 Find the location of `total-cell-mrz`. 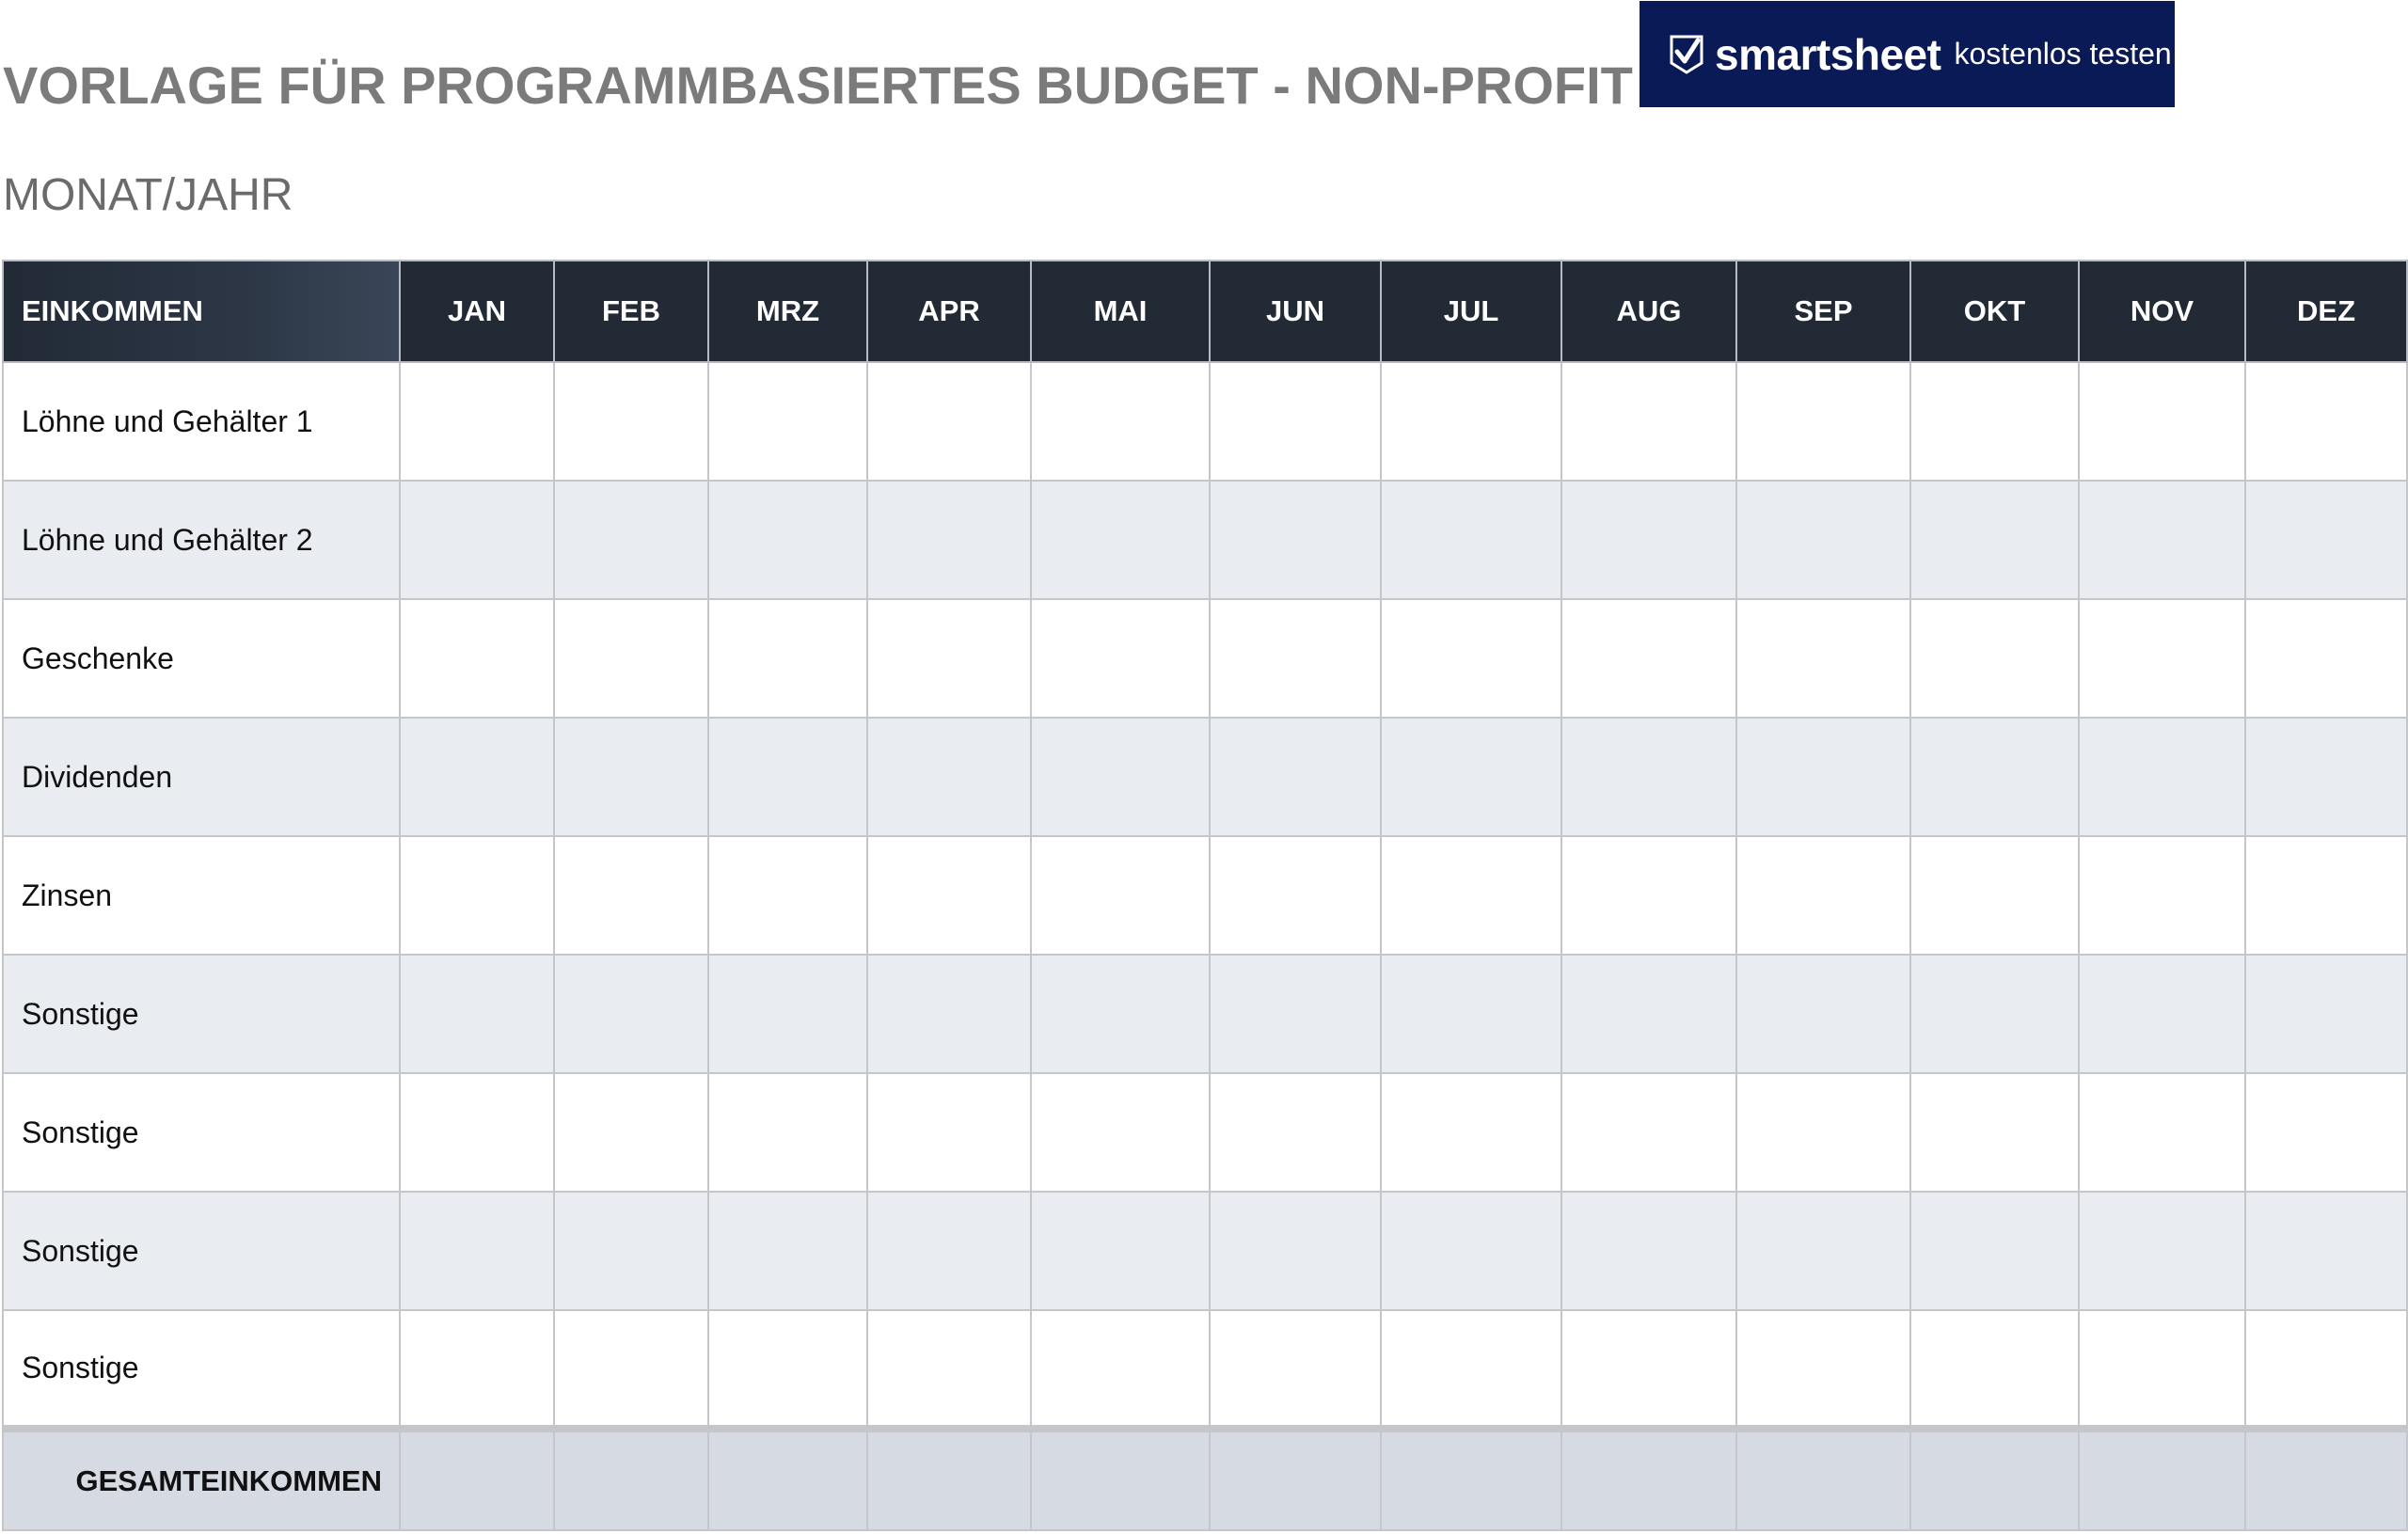

total-cell-mrz is located at coordinates (788, 1478).